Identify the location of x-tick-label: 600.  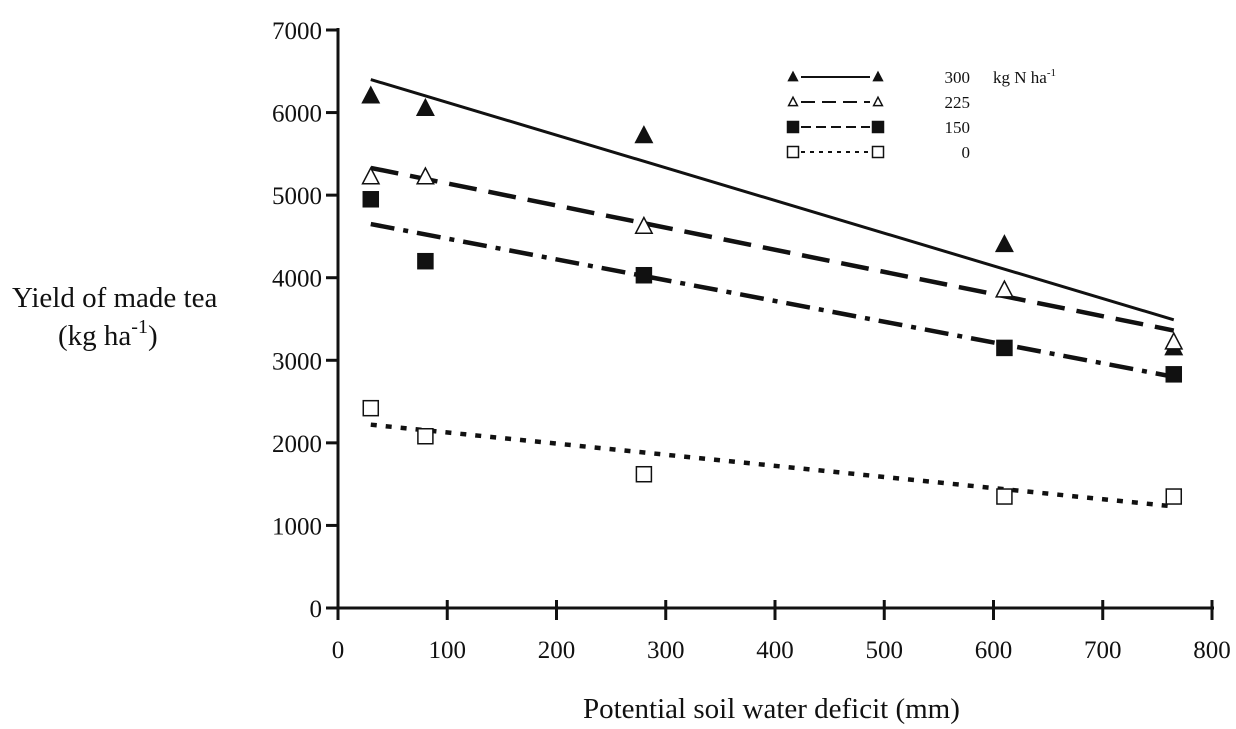
(994, 650).